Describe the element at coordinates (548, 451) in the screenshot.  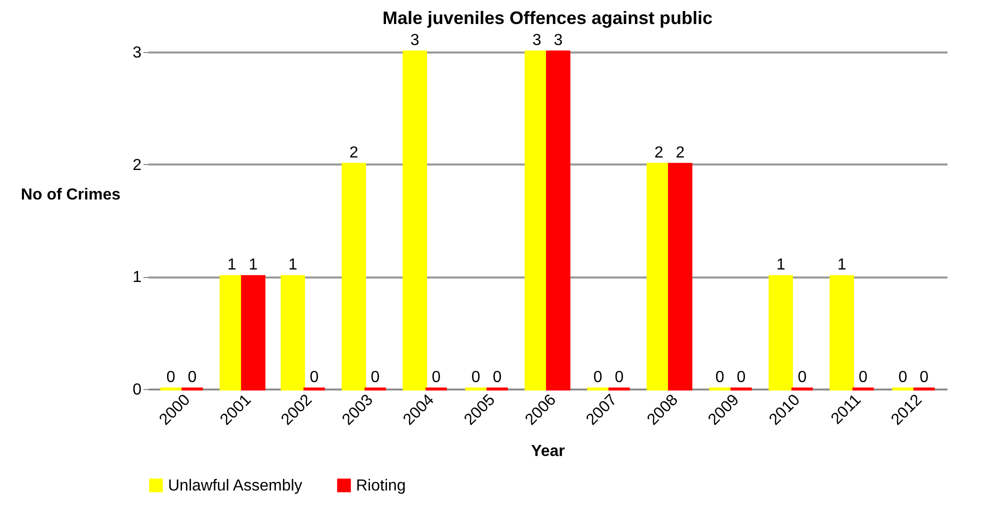
I see `x-axis-title: Year` at that location.